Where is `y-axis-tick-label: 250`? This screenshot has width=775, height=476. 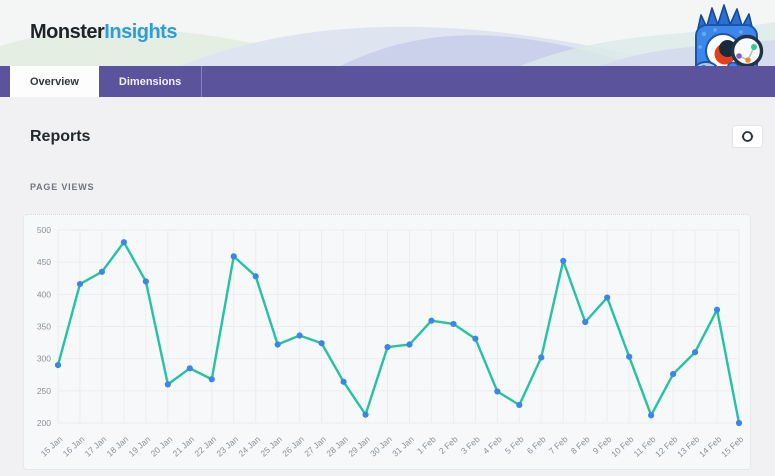 y-axis-tick-label: 250 is located at coordinates (44, 391).